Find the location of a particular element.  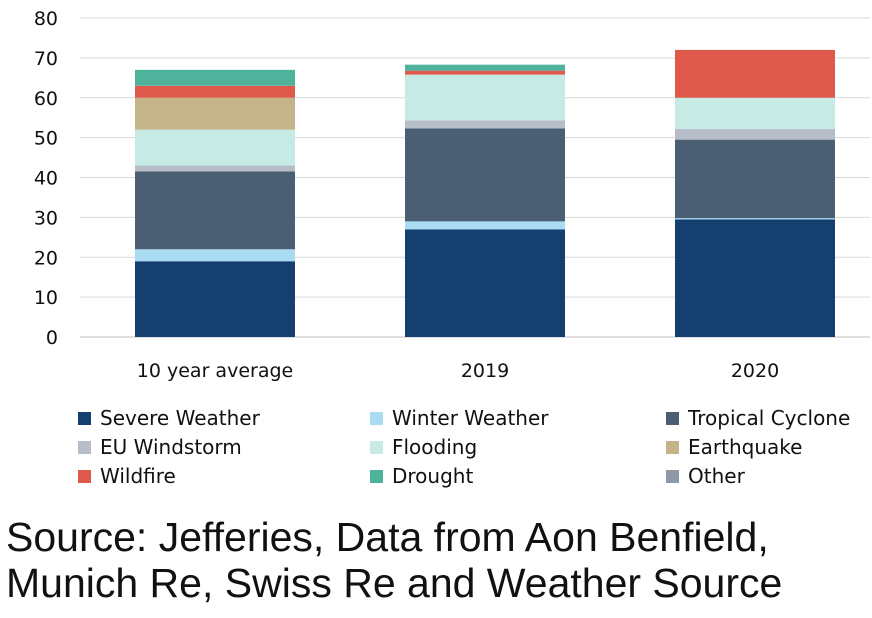

legend-item: Tropical Cyclone is located at coordinates (758, 418).